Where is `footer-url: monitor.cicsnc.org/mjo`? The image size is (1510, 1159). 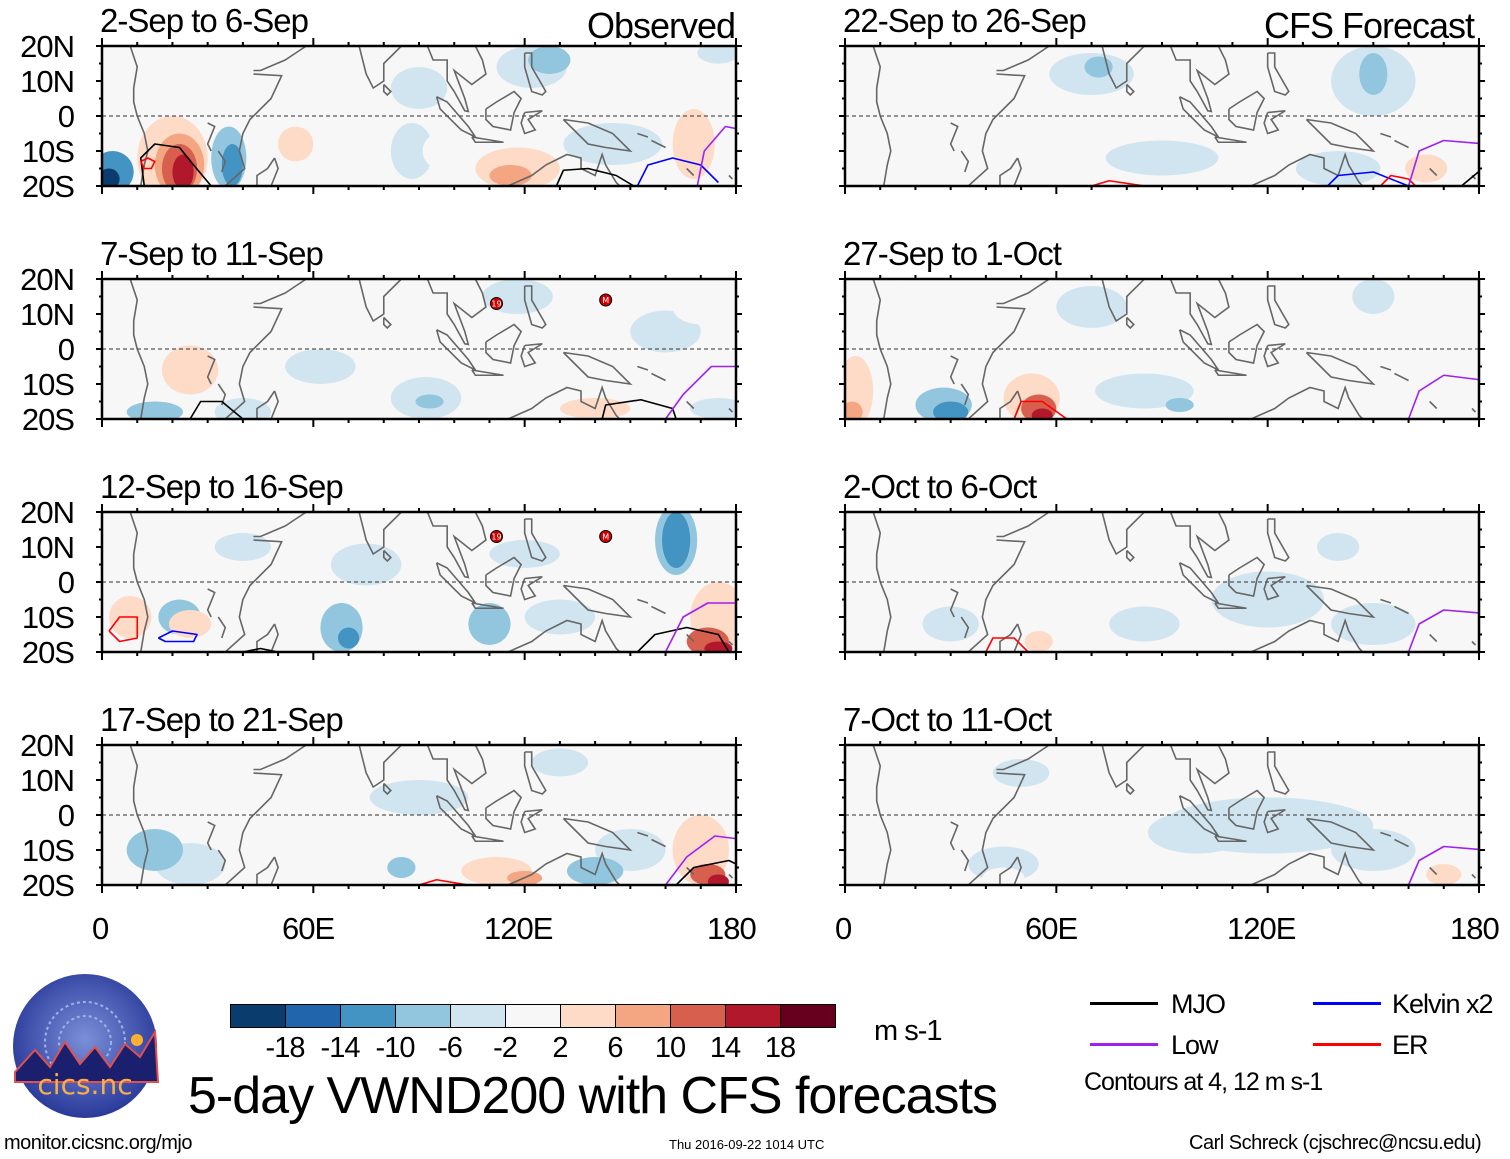
footer-url: monitor.cicsnc.org/mjo is located at coordinates (98, 1143).